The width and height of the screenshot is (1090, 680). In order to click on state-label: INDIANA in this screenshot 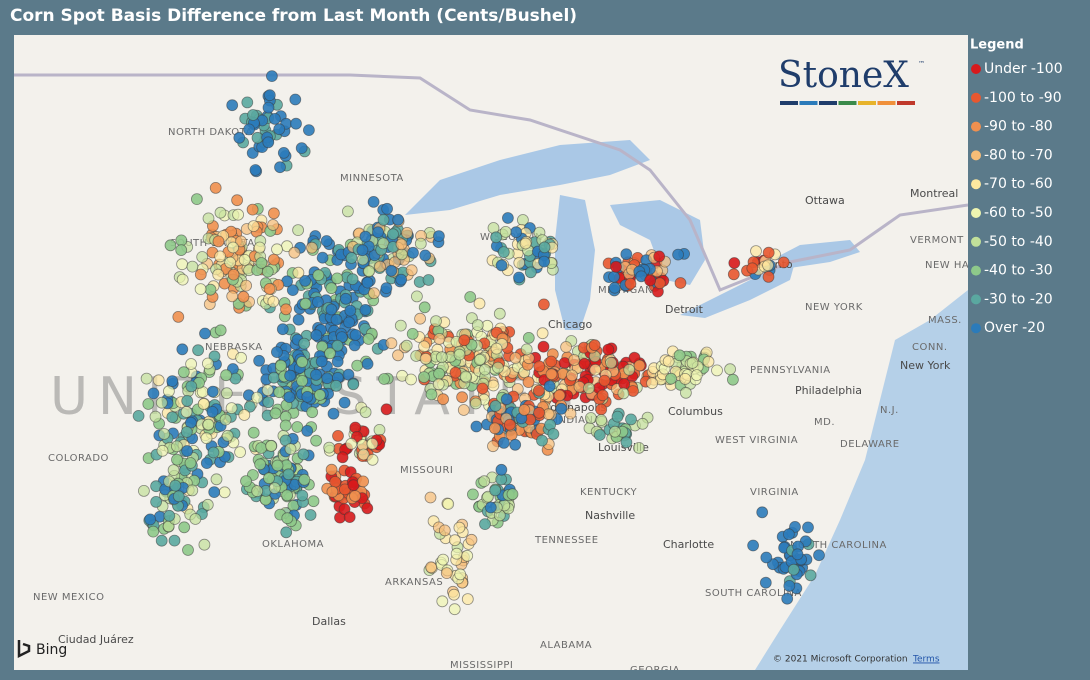, I will do `click(578, 420)`.